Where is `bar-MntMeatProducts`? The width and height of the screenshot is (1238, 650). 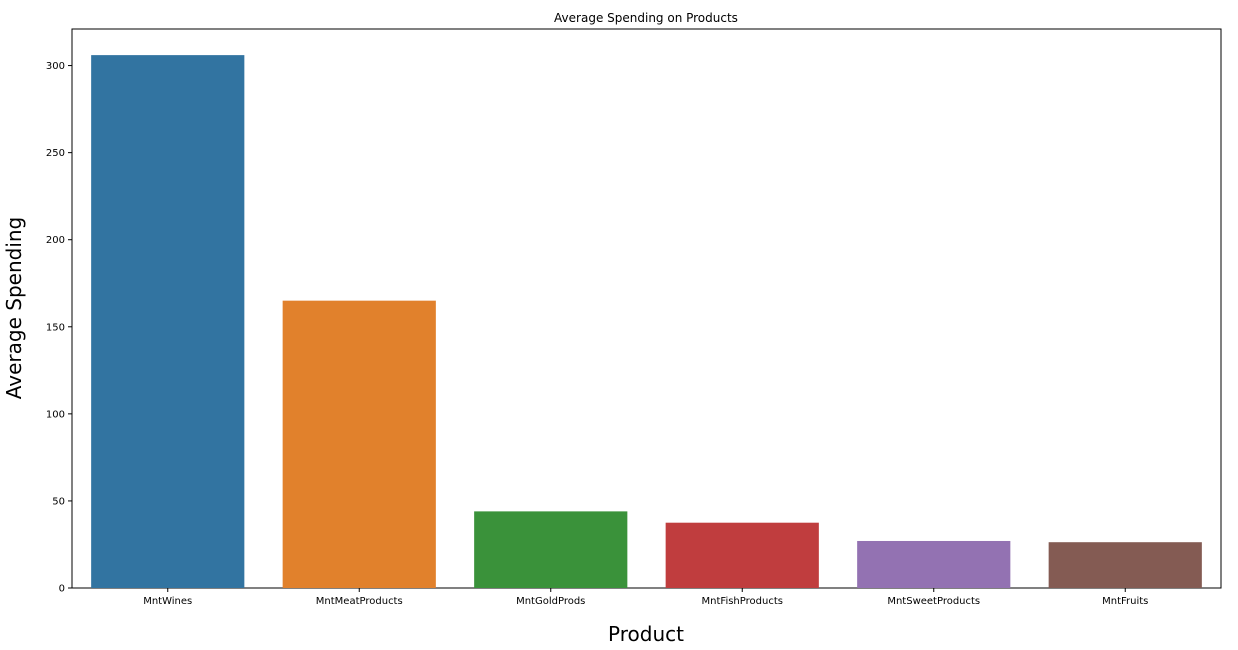
bar-MntMeatProducts is located at coordinates (359, 444).